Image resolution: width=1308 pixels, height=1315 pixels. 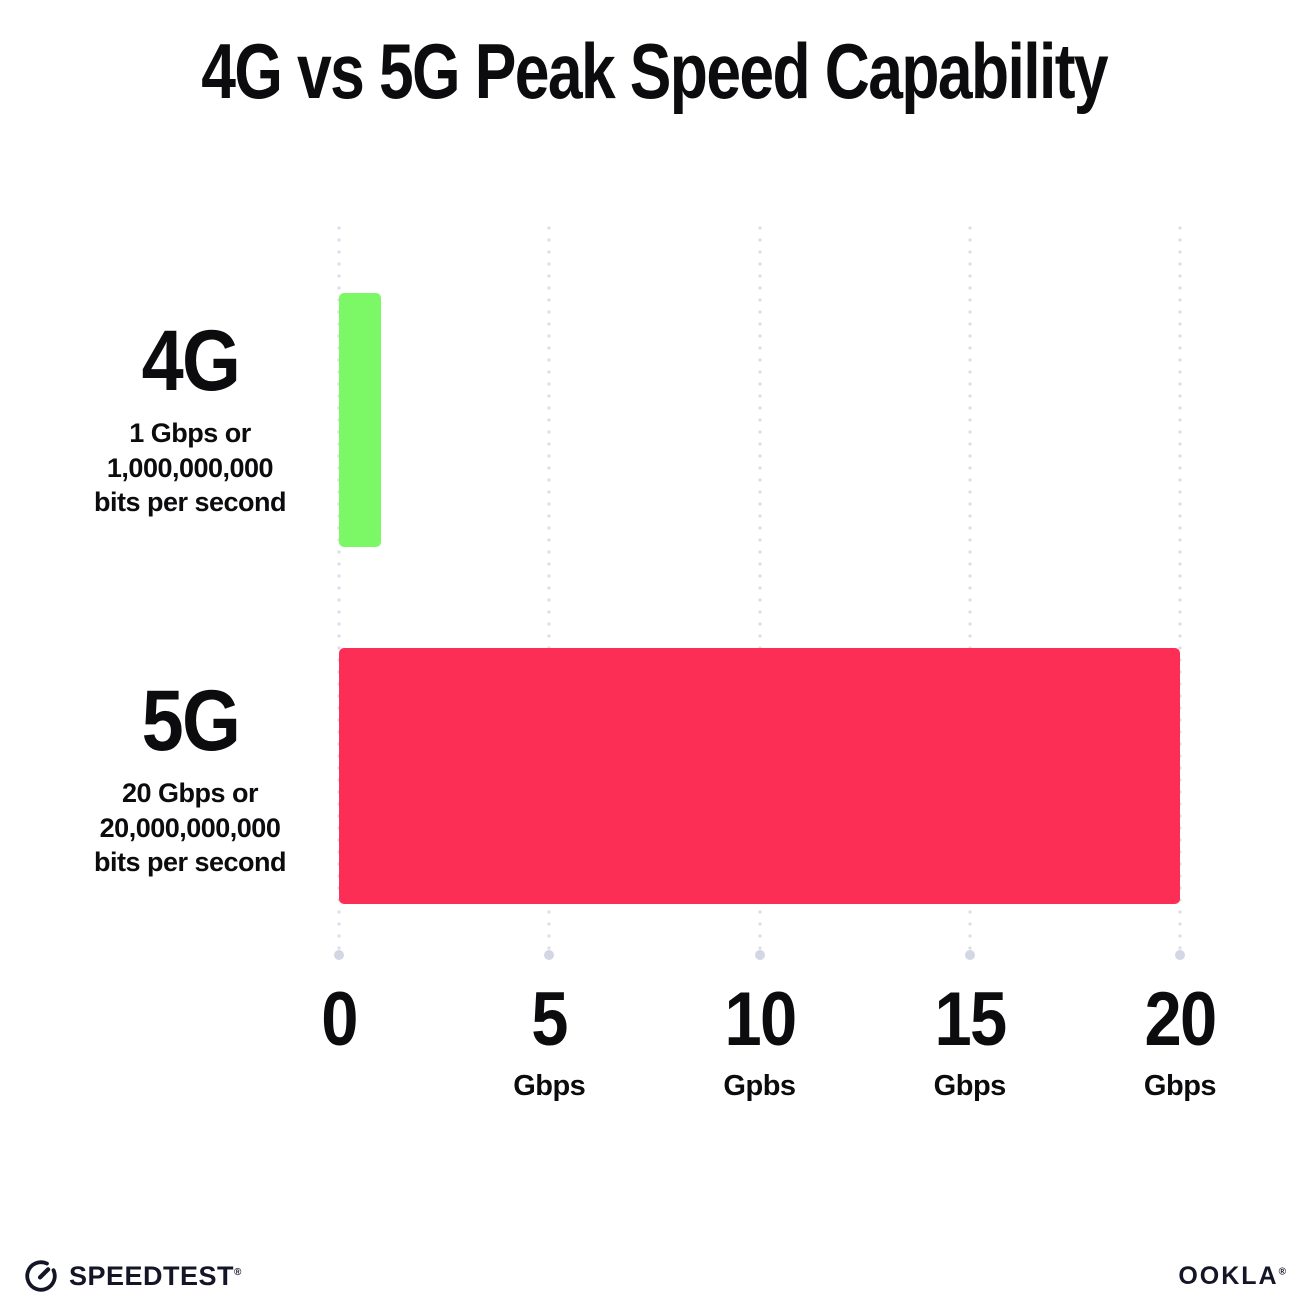 What do you see at coordinates (190, 361) in the screenshot?
I see `category-name-4g: 4G` at bounding box center [190, 361].